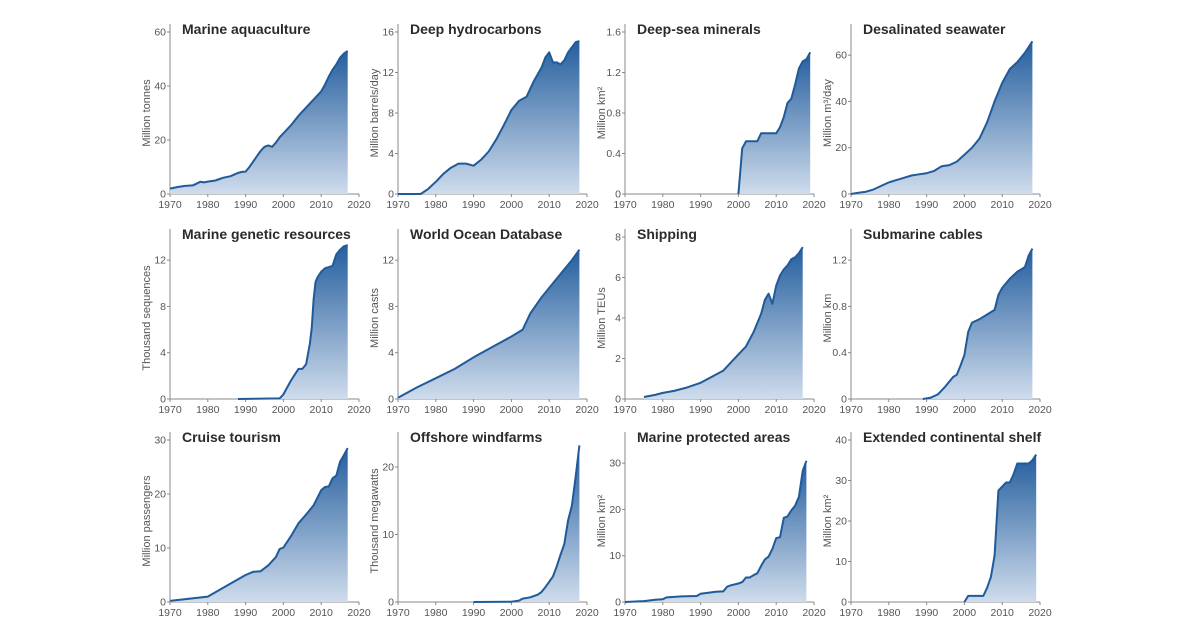 Image resolution: width=1200 pixels, height=630 pixels. I want to click on y-tick-label: 2, so click(618, 359).